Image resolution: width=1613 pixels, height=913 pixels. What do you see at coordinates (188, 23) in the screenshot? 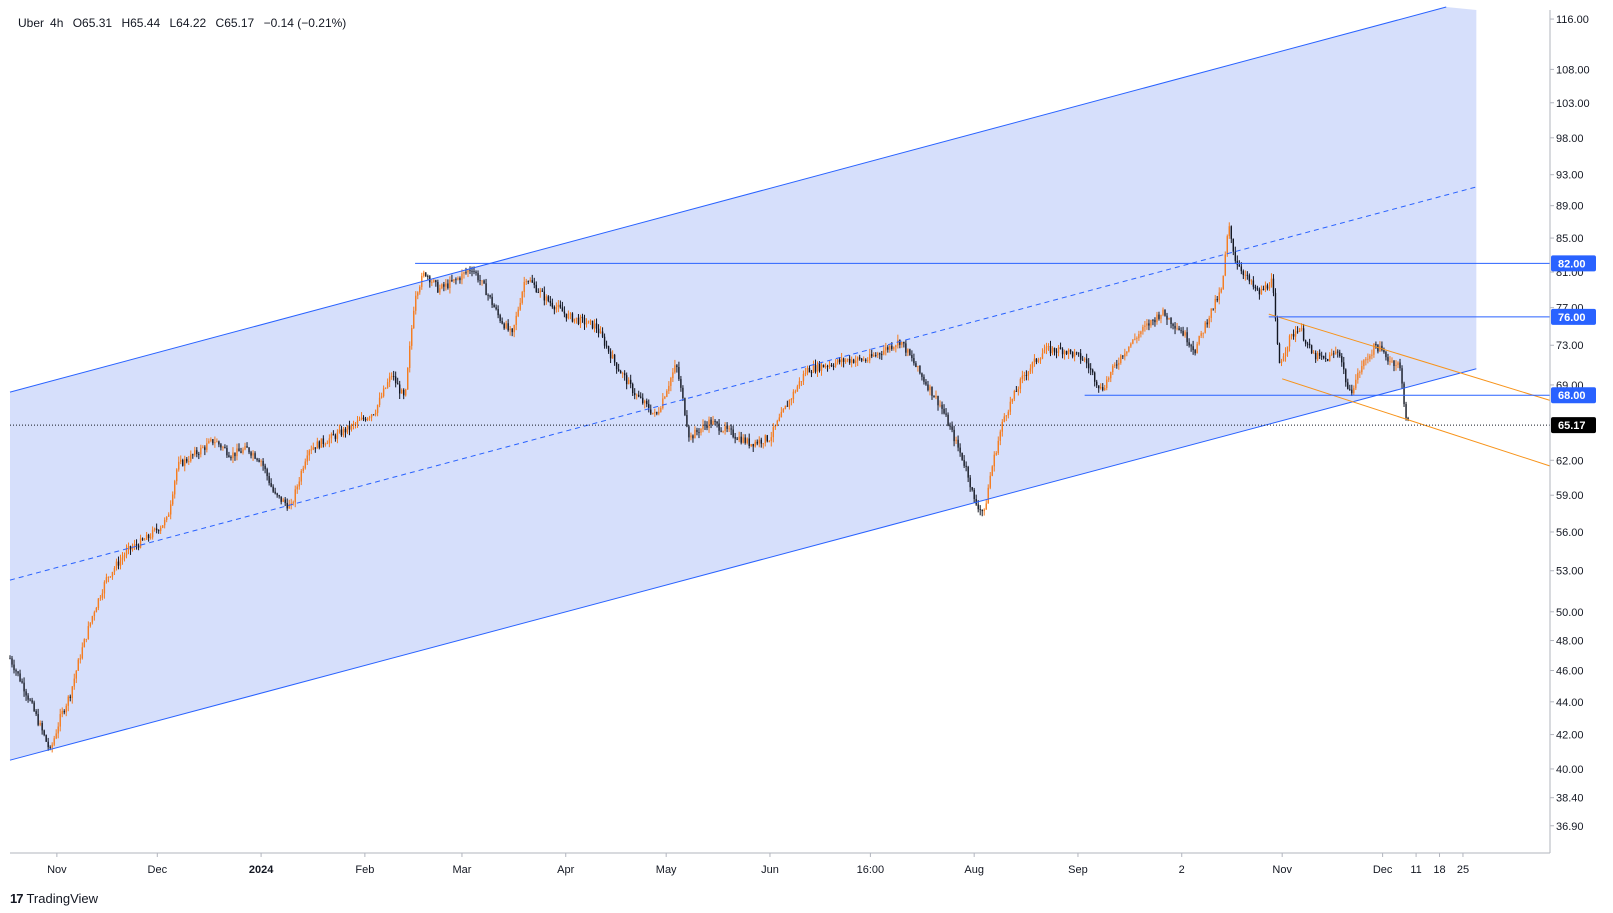
I see `legend-low: L64.22` at bounding box center [188, 23].